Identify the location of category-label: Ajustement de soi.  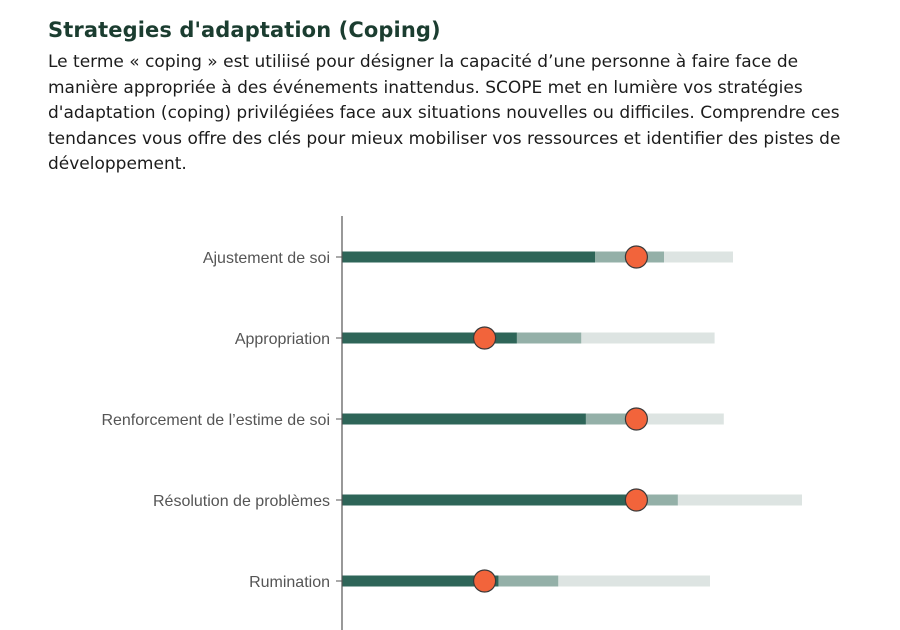
(266, 258).